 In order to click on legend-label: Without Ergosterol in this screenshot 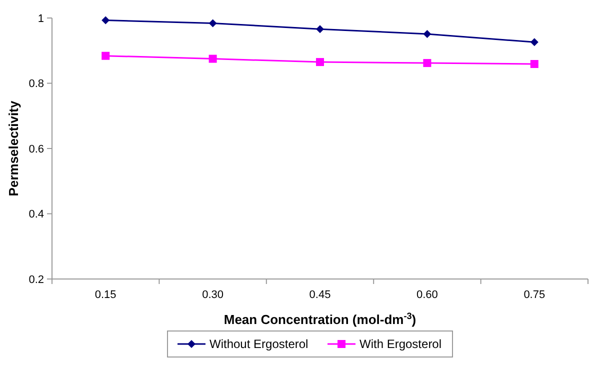, I will do `click(259, 344)`.